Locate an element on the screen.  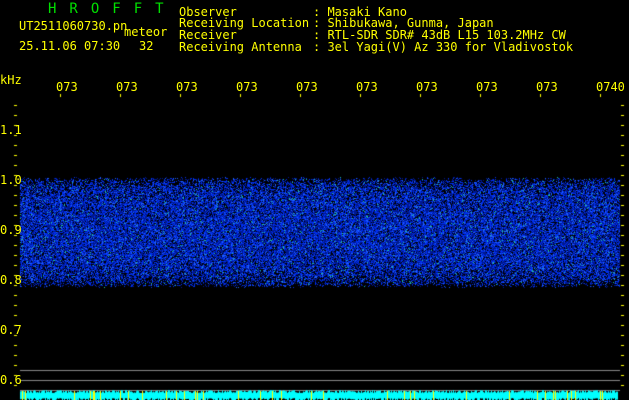
y-tick-label: 0.9 is located at coordinates (11, 230).